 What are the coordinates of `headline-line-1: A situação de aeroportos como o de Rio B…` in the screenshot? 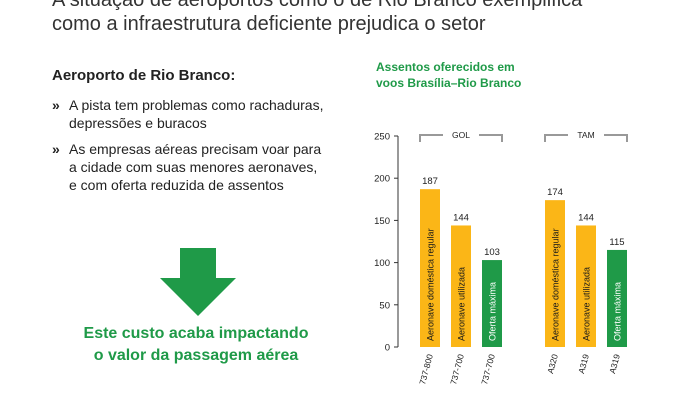 It's located at (317, 5).